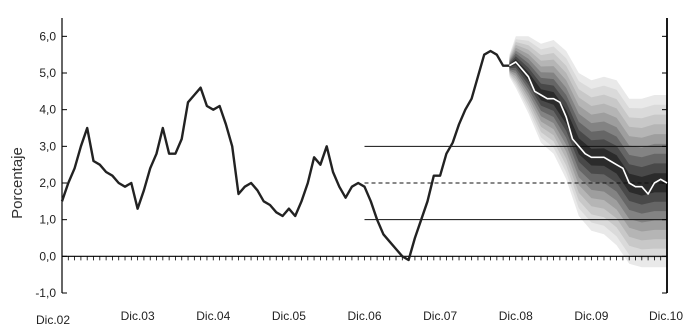  Describe the element at coordinates (47, 220) in the screenshot. I see `y-tick-label: 1,0` at that location.